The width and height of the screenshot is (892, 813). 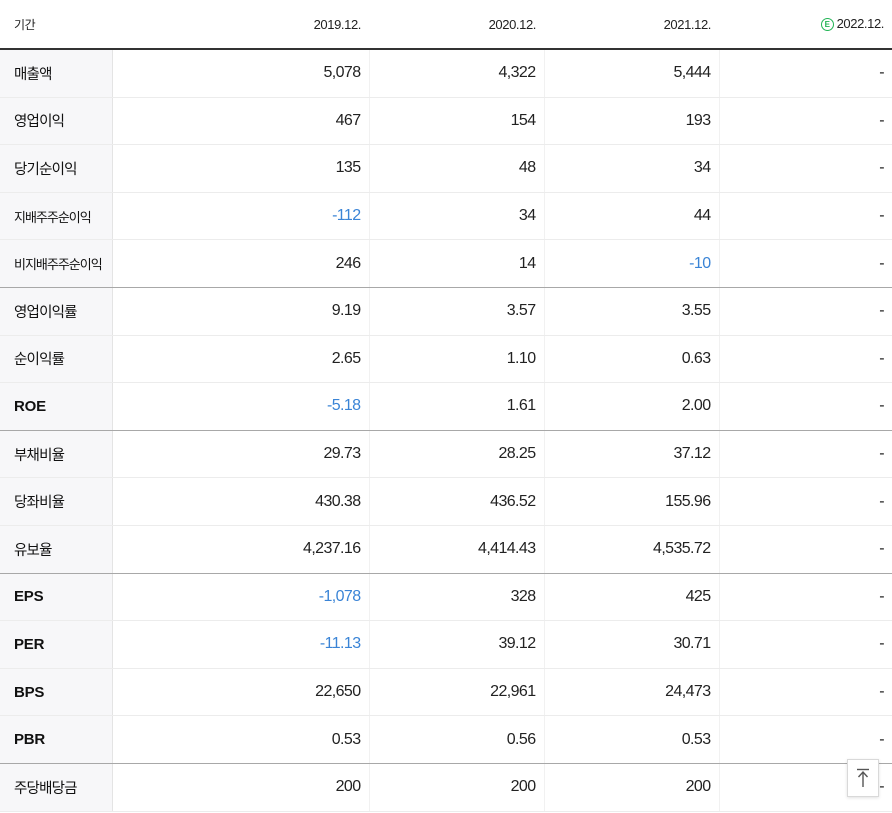 I want to click on table-row: 영업이익률 9.19 3.57 3.55 -, so click(x=446, y=311).